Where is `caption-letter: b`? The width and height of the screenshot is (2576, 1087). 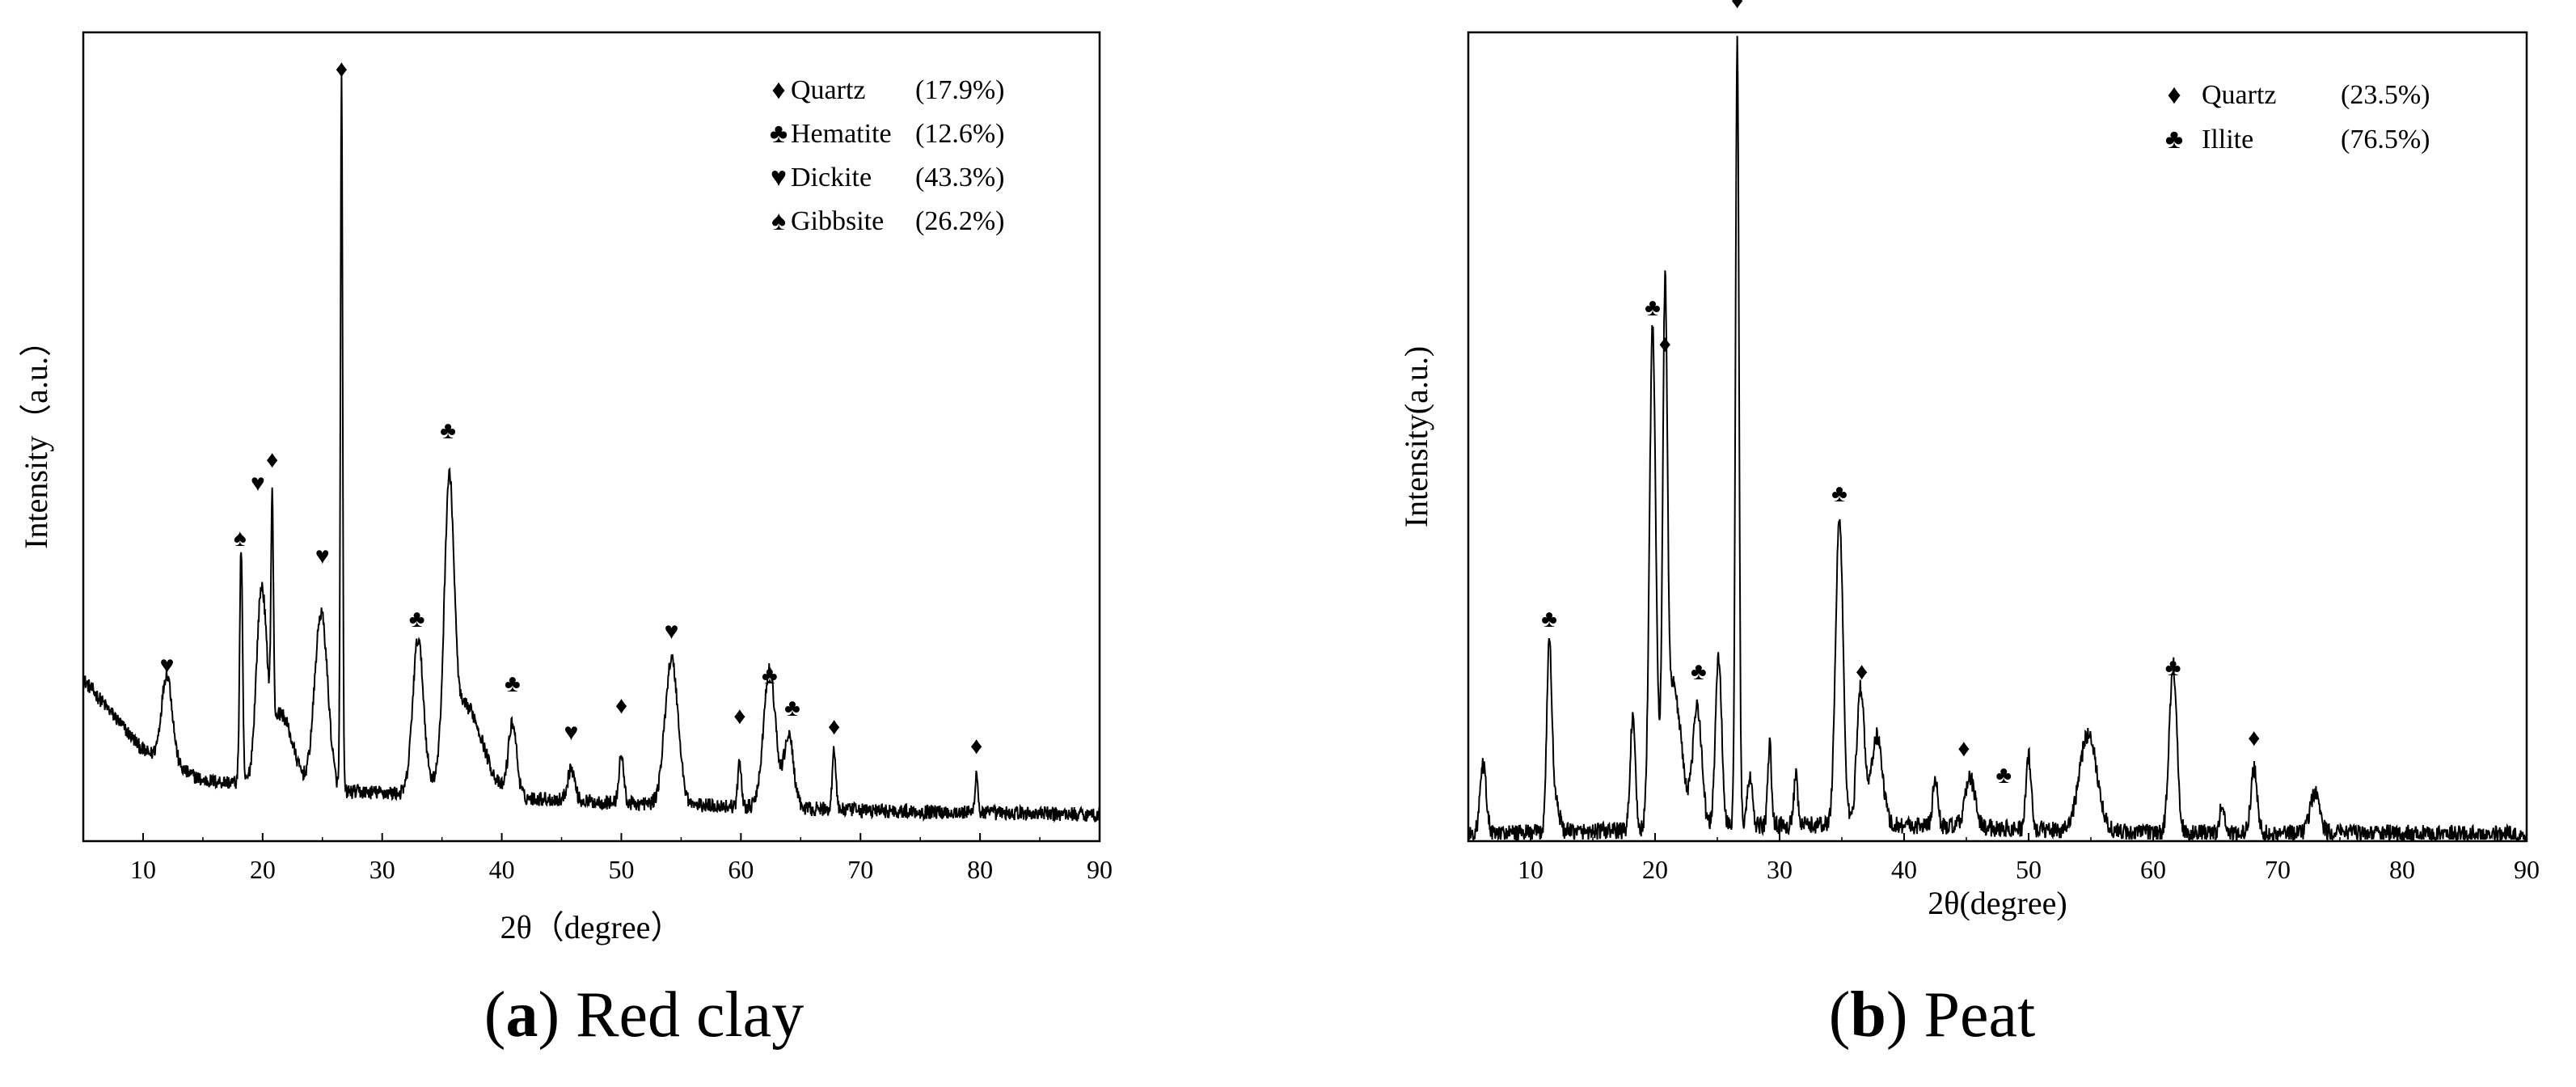 caption-letter: b is located at coordinates (1868, 1015).